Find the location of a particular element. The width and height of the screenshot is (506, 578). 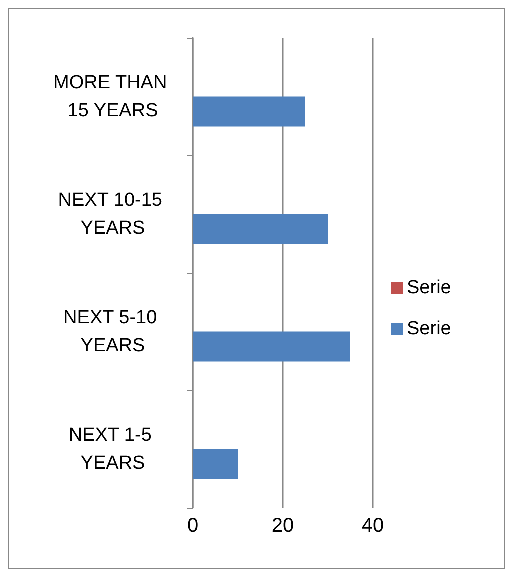

x-tick-label: 20 is located at coordinates (283, 526).